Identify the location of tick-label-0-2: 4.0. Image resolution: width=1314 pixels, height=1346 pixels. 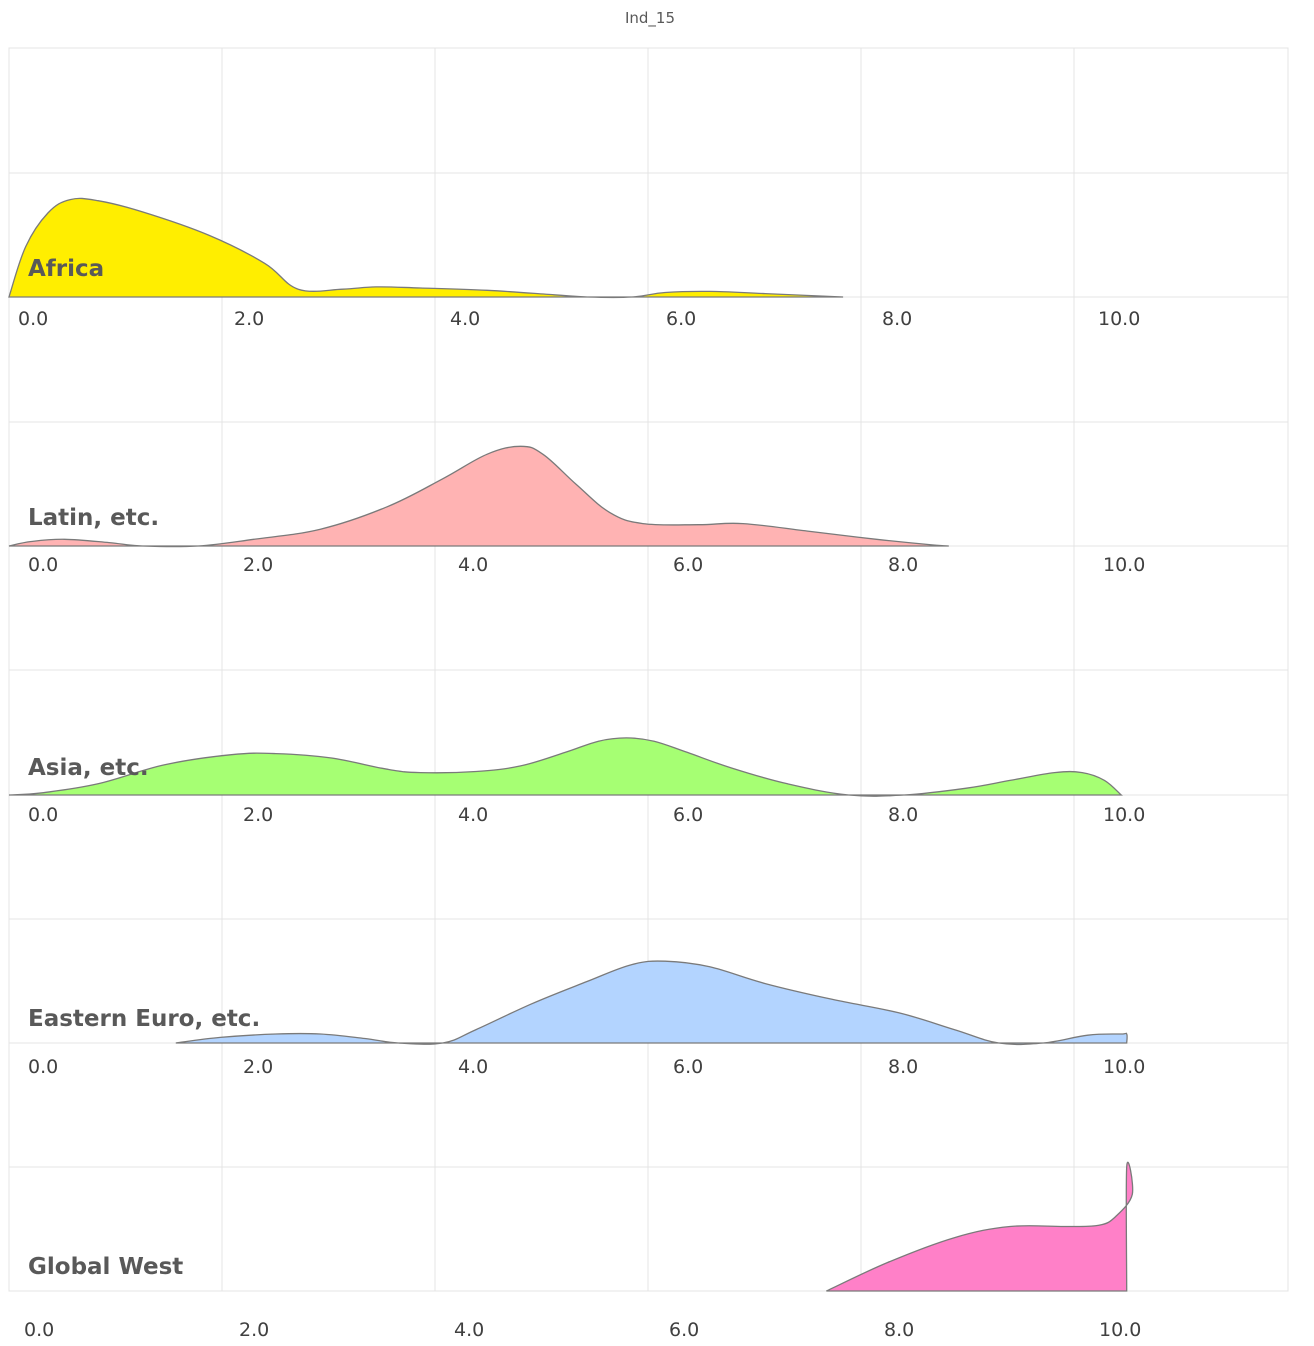
(465, 319).